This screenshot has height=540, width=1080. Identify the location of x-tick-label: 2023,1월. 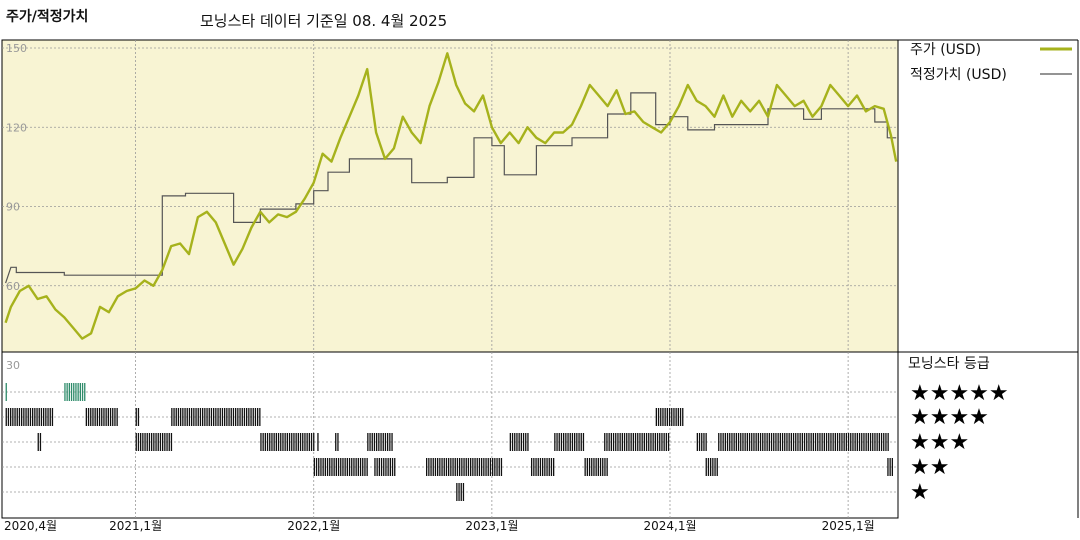
(491, 526).